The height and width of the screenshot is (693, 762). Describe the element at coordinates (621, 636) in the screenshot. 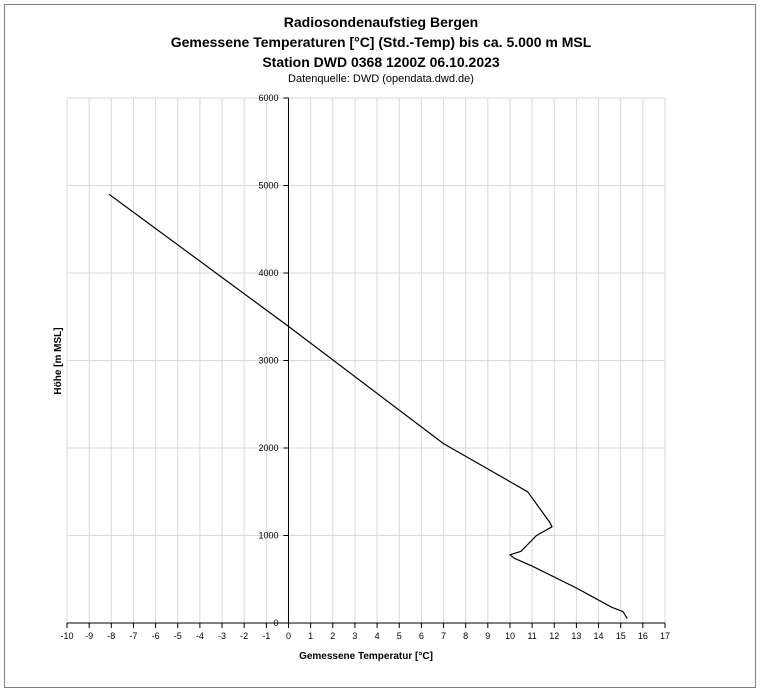

I see `x-tick-label: 15` at that location.